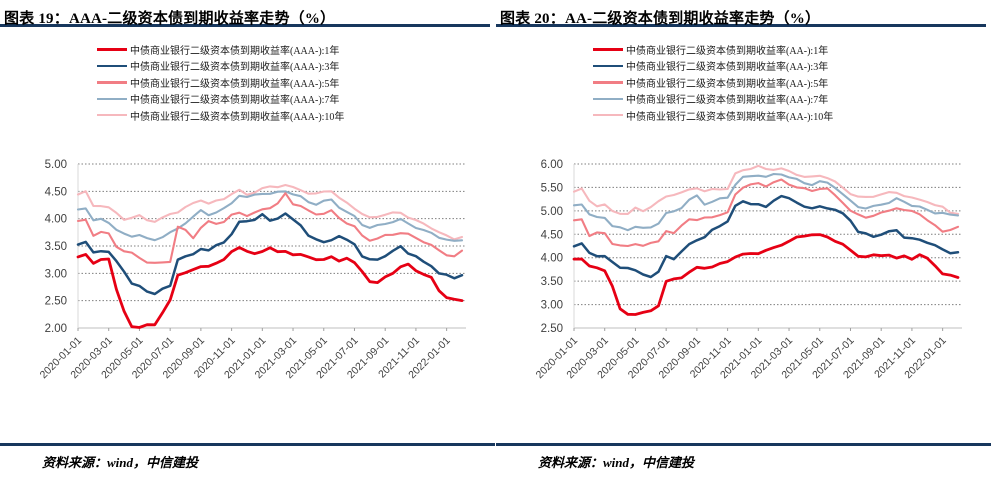 The image size is (991, 479). Describe the element at coordinates (170, 19) in the screenshot. I see `chart-title-aaa: 图表 19：AAA-二级资本债到期收益率走势（%）` at that location.